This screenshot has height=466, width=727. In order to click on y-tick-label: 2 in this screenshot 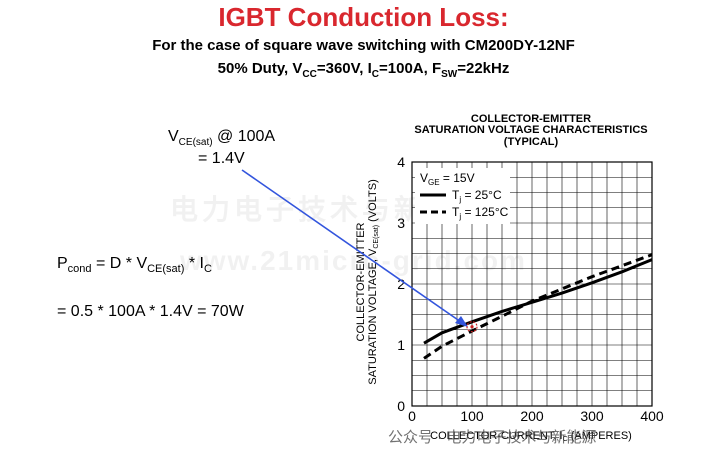, I will do `click(401, 284)`.